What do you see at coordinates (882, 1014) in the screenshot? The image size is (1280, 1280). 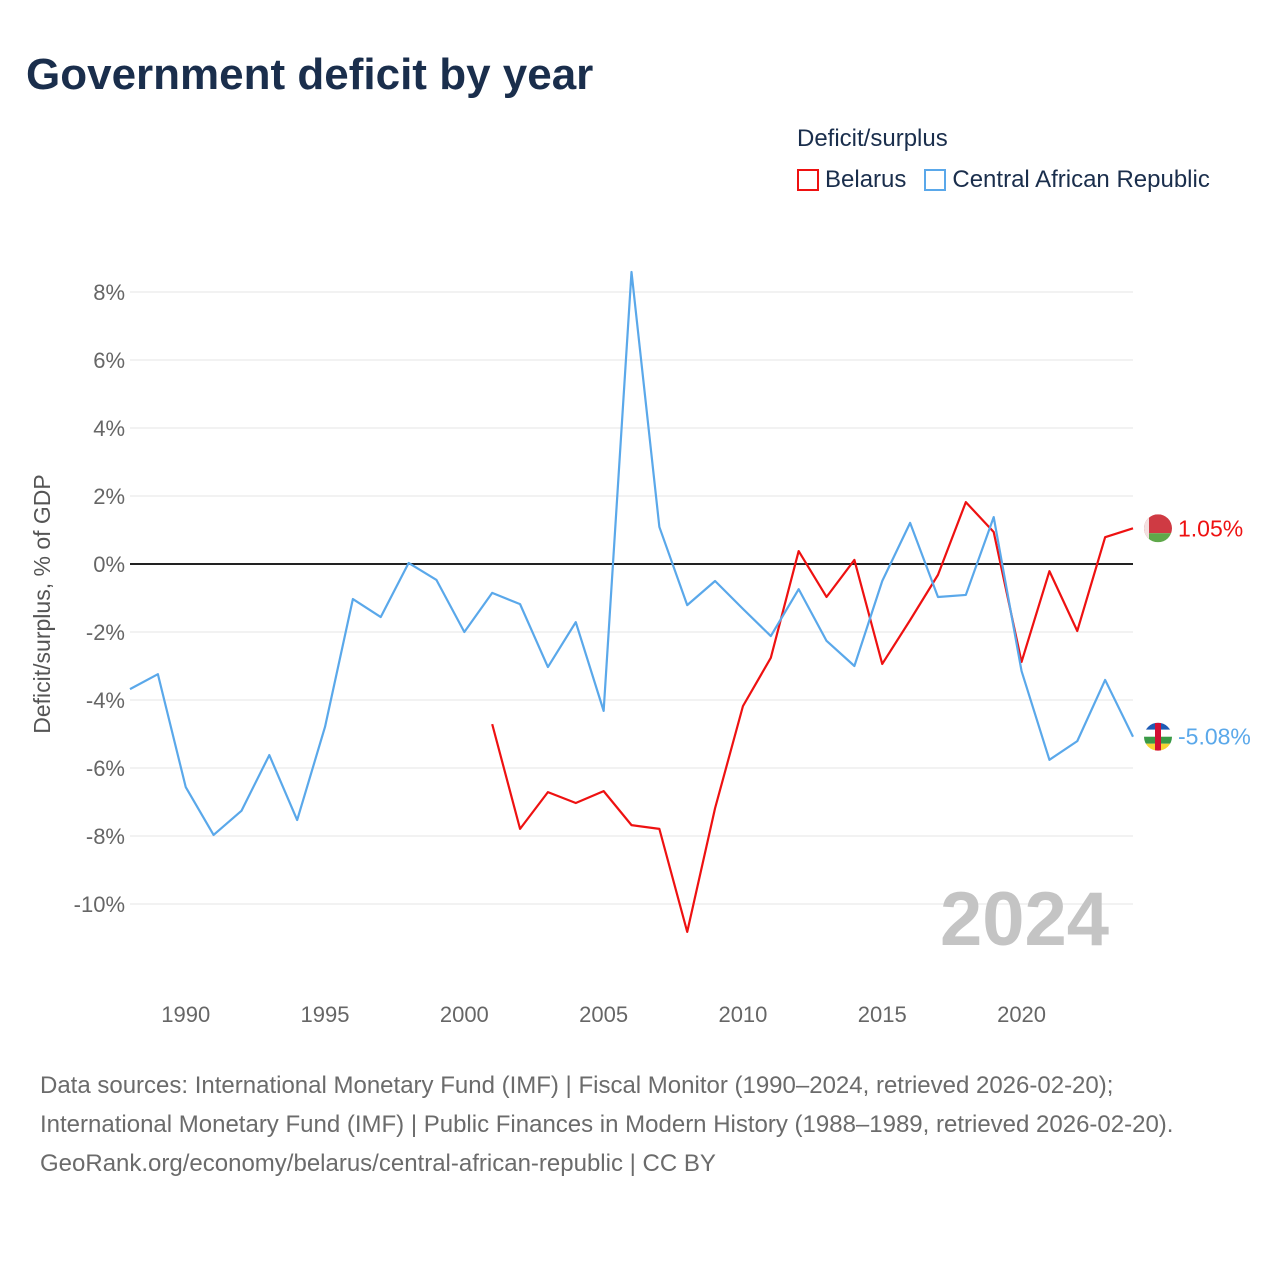 I see `x-tick-label: 2015` at bounding box center [882, 1014].